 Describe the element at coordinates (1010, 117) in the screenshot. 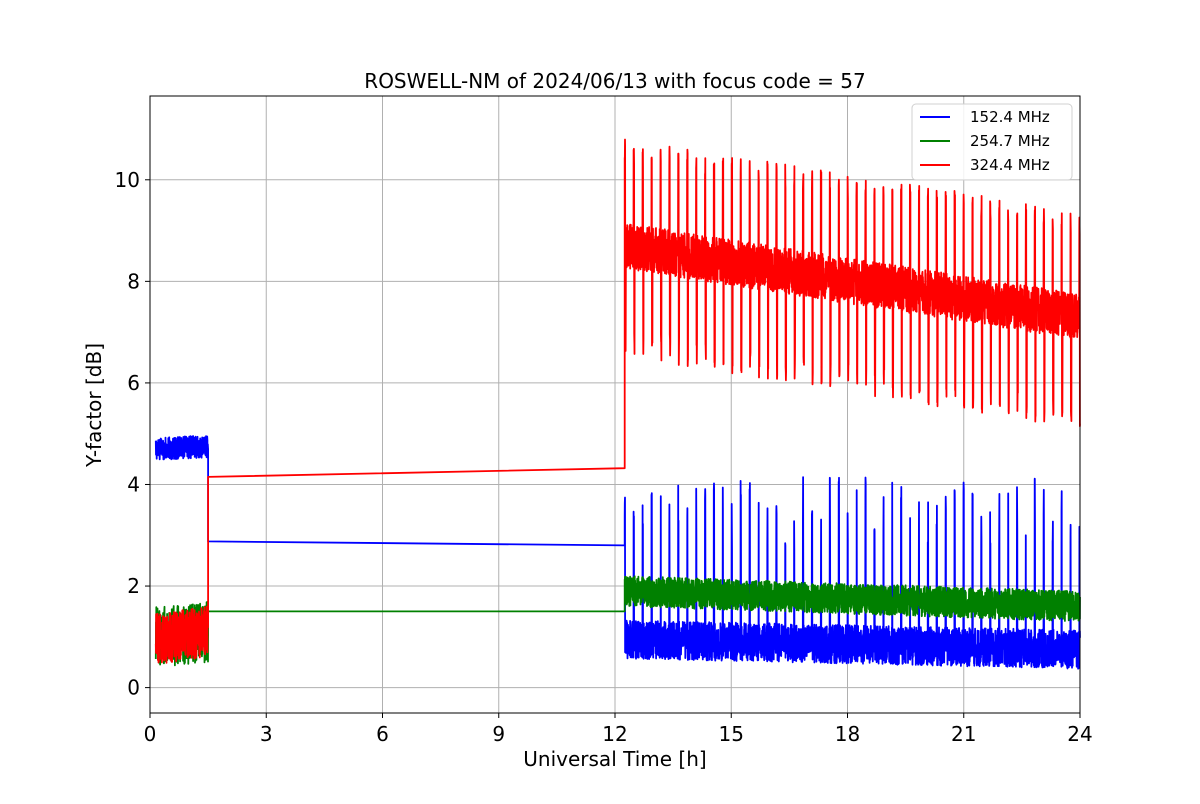

I see `legend-label: 152.4 MHz` at that location.